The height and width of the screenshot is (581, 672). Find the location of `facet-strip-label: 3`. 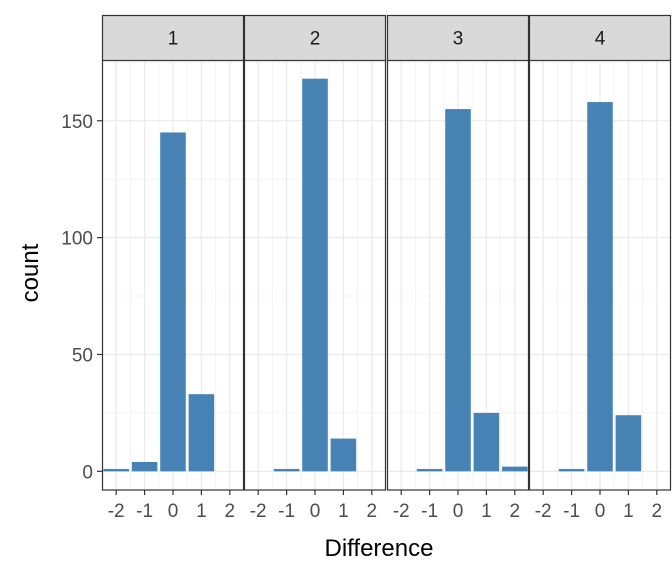

facet-strip-label: 3 is located at coordinates (458, 39).